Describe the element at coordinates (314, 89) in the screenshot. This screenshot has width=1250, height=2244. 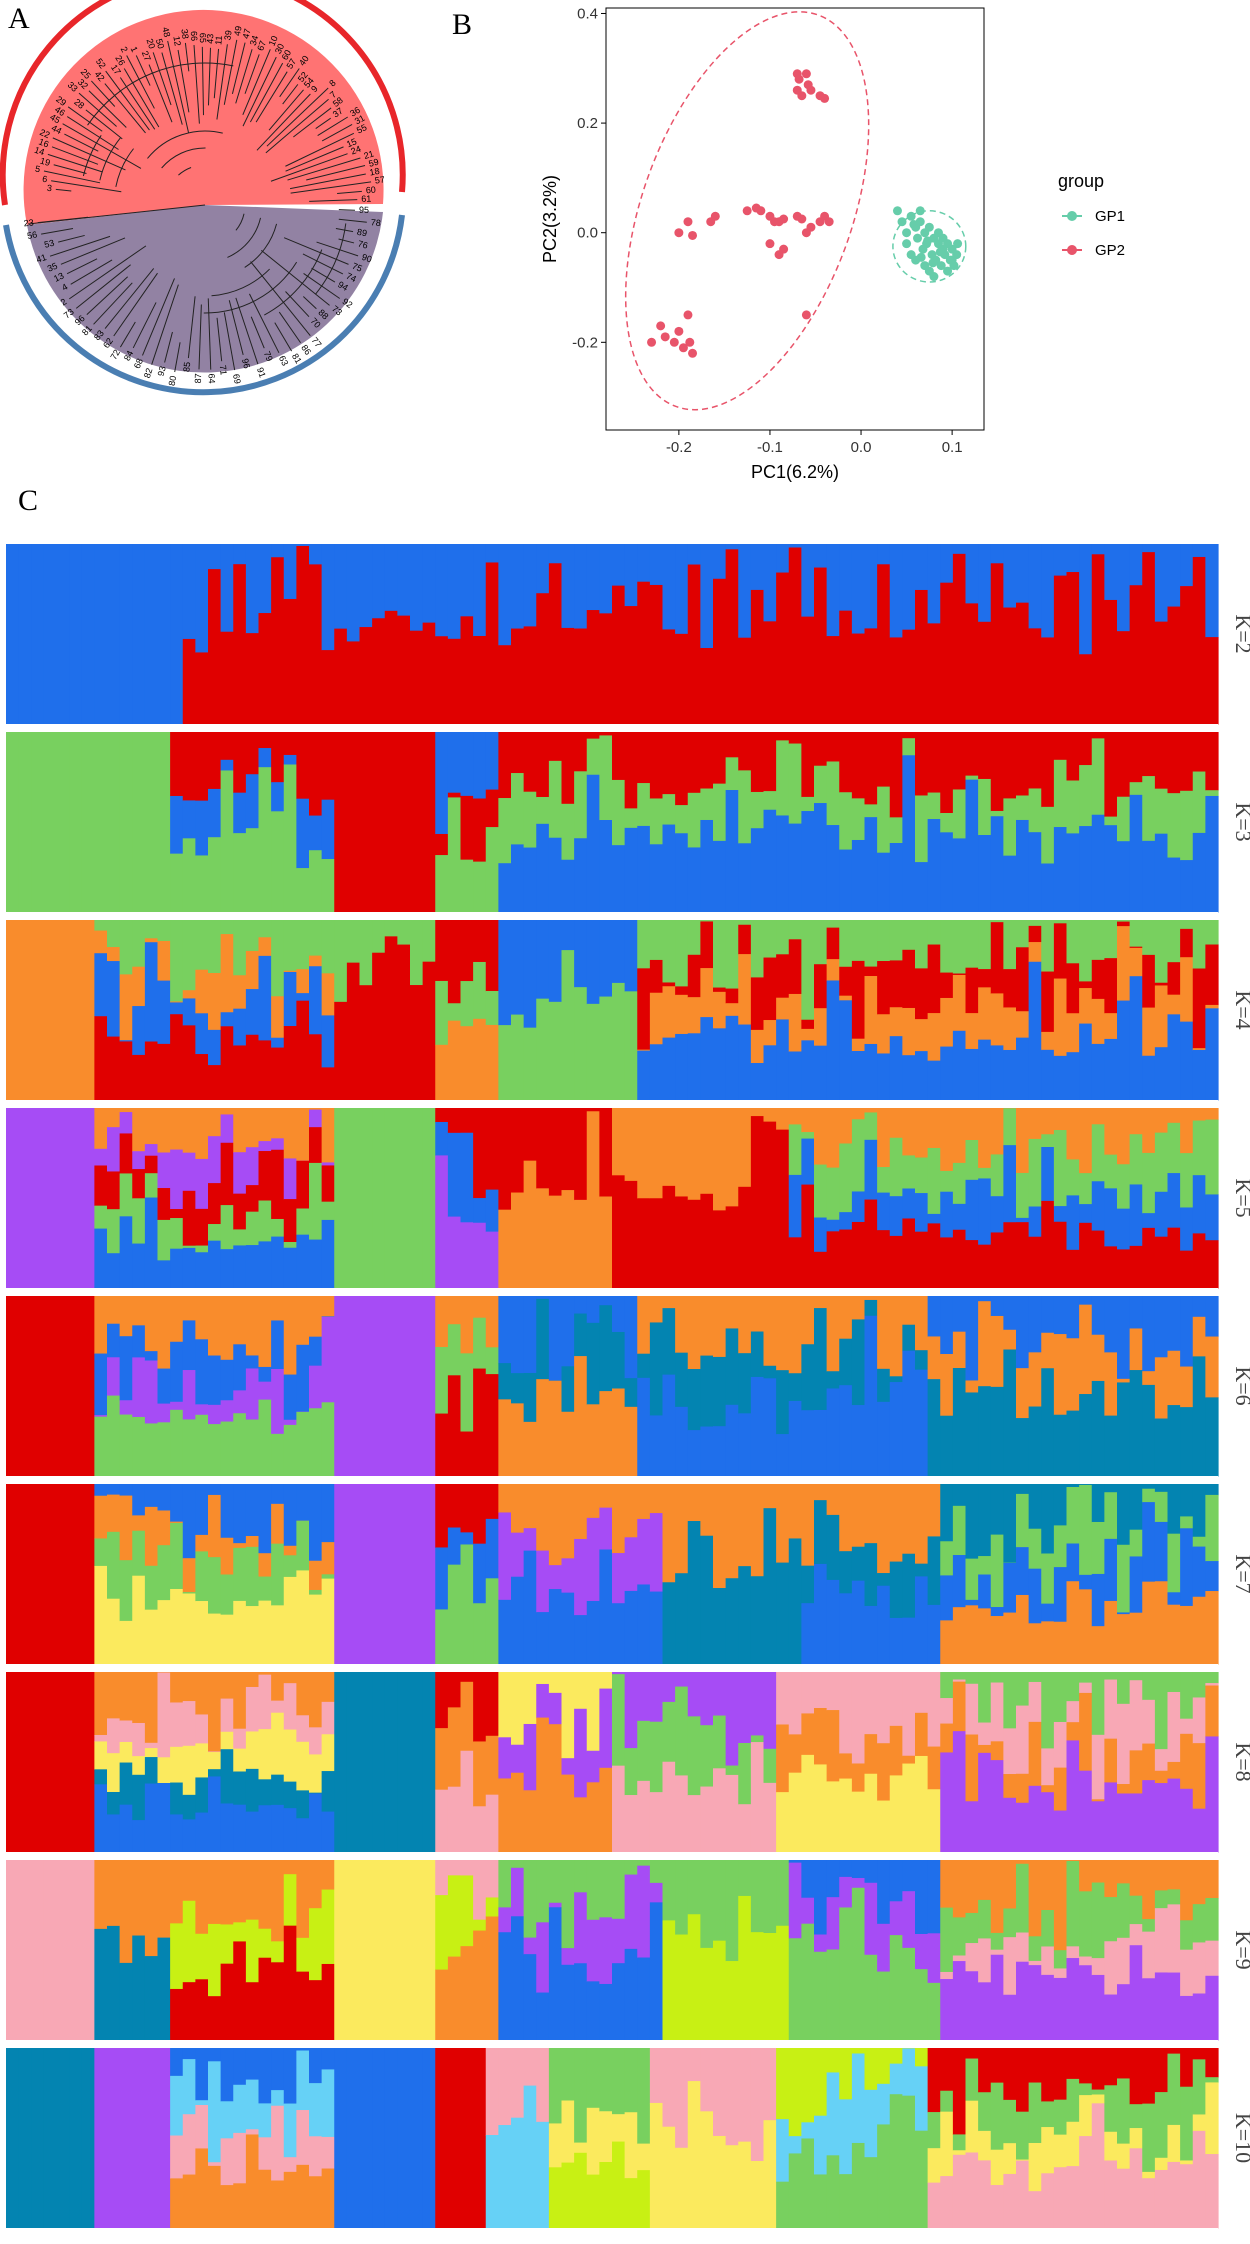
I see `tree-tip-label: 9` at that location.